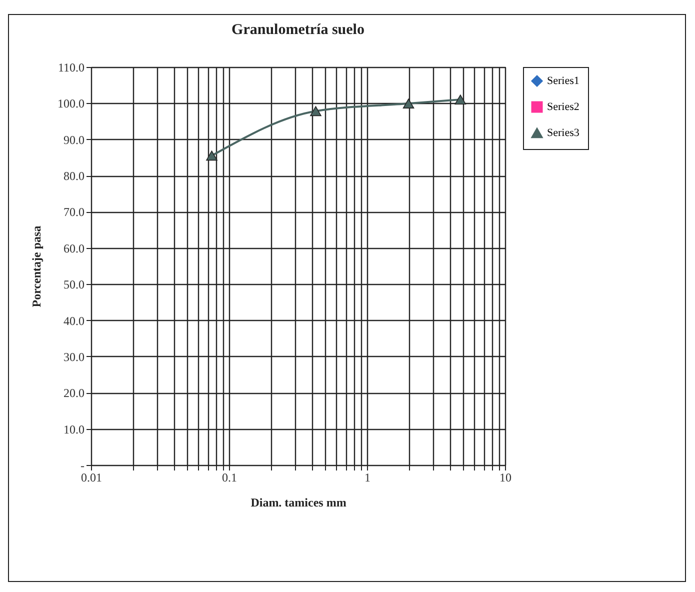  Describe the element at coordinates (563, 107) in the screenshot. I see `legend-label: Series2` at that location.